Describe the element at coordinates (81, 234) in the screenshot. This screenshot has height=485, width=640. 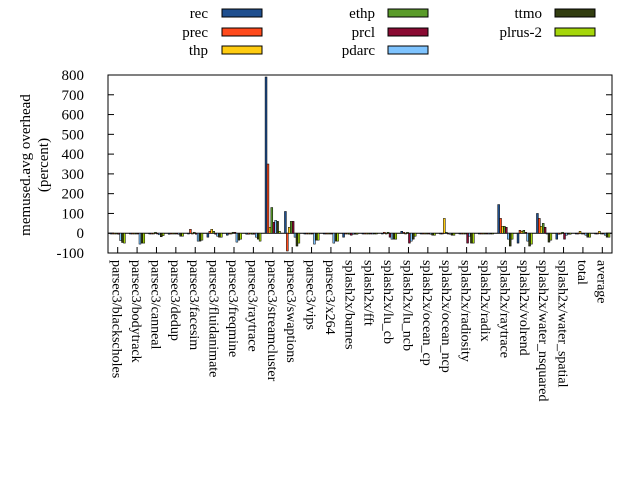
I see `y-tick-label: 0` at that location.